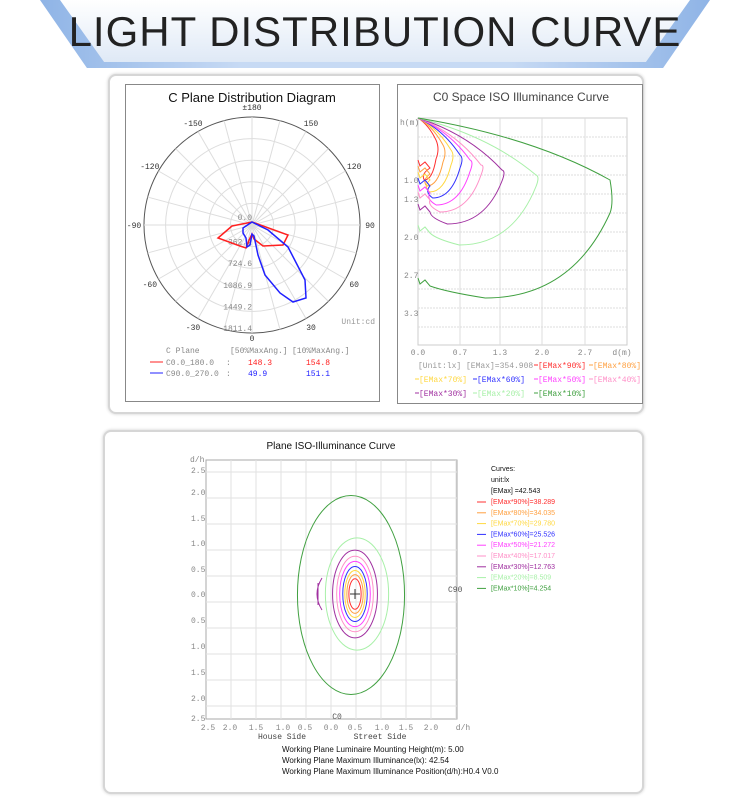 The height and width of the screenshot is (799, 750). What do you see at coordinates (311, 124) in the screenshot?
I see `angle-label: 150` at bounding box center [311, 124].